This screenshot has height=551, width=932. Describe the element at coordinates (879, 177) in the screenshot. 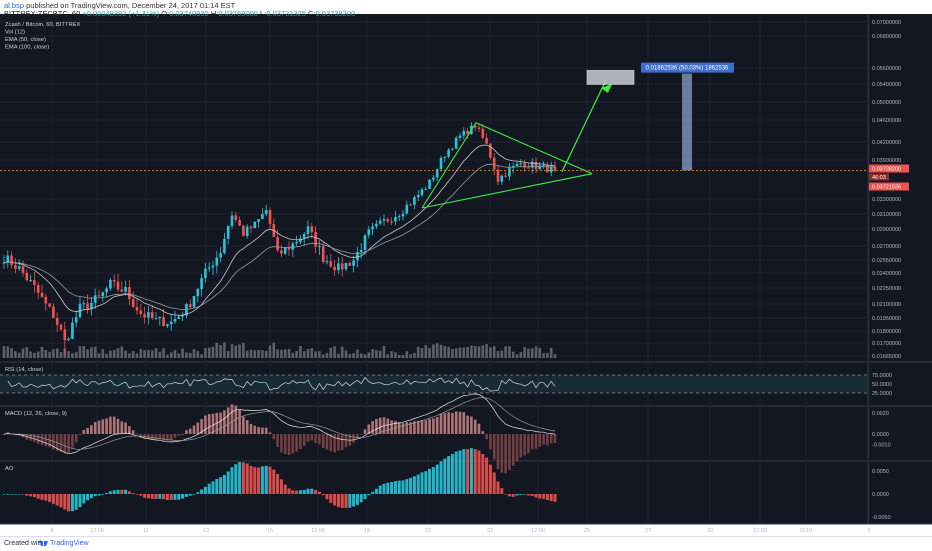

I see `countdown-tag` at that location.